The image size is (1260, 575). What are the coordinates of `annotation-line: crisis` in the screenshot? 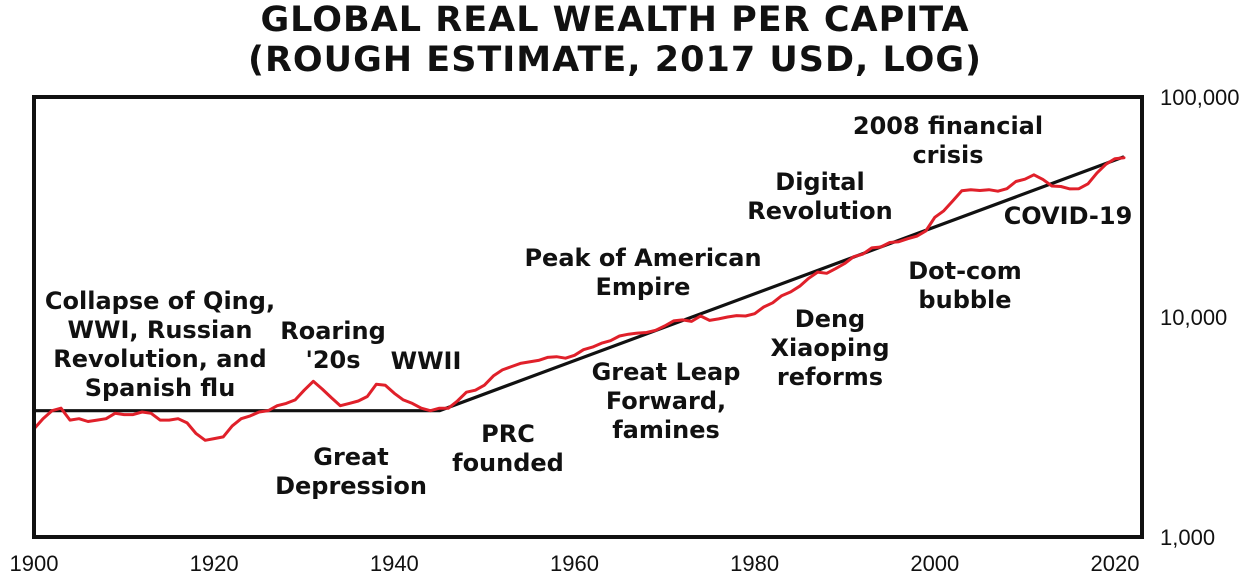 It's located at (947, 155).